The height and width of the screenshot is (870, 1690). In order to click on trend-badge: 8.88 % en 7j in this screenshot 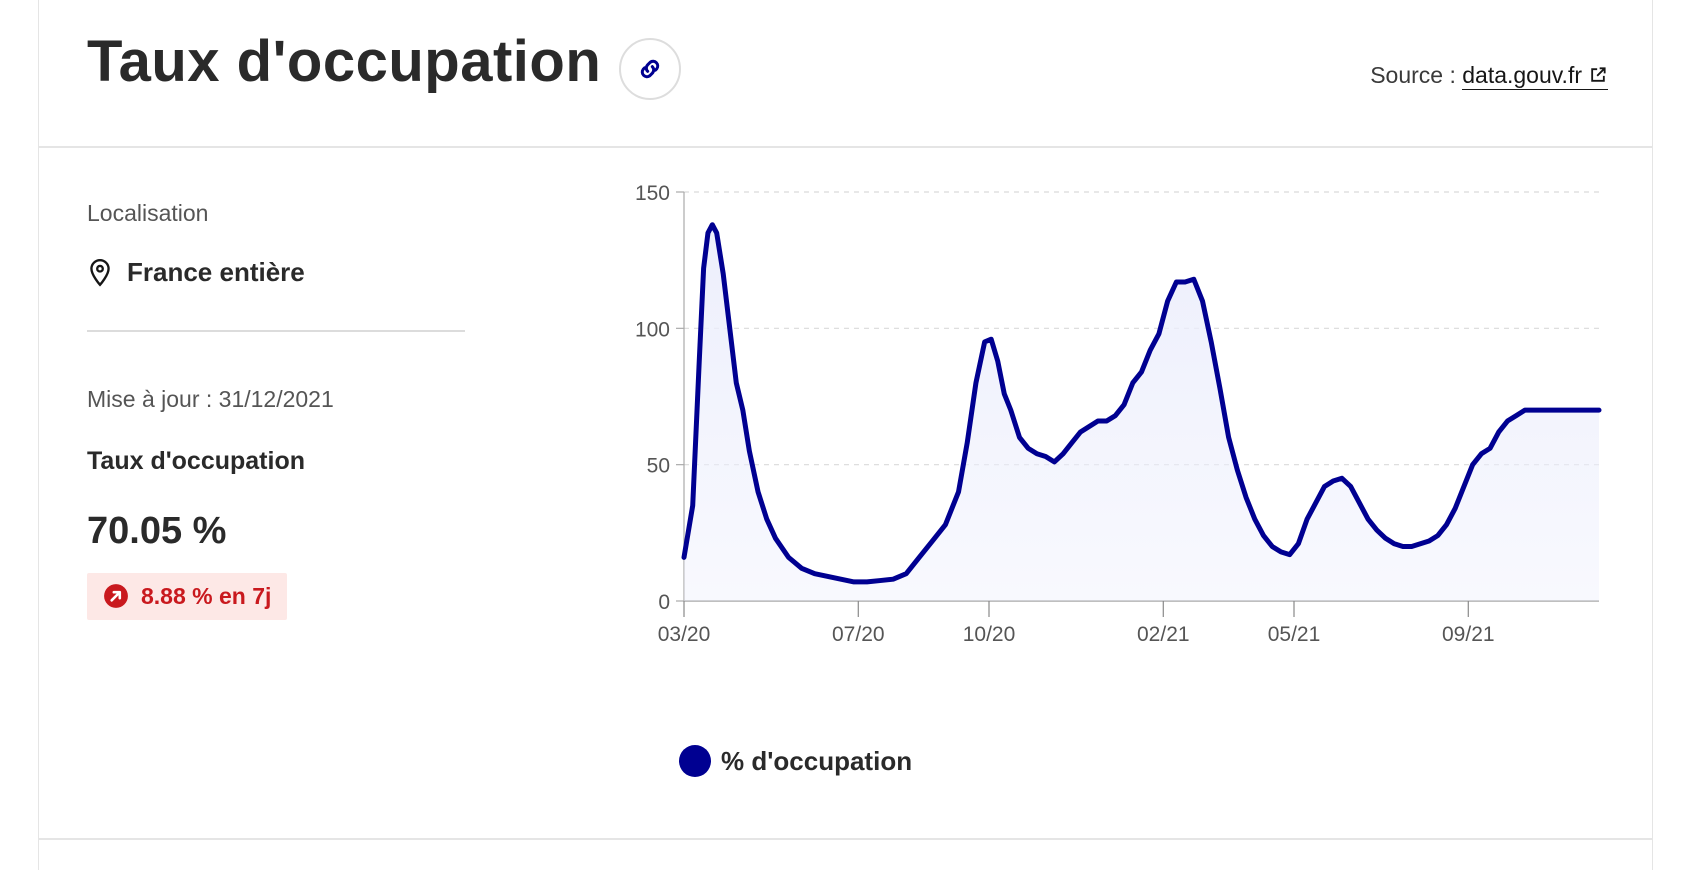, I will do `click(187, 596)`.